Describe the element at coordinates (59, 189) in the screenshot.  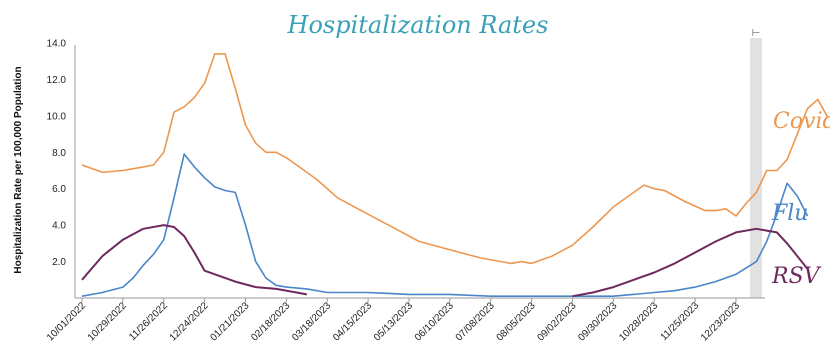
I see `y-tick-label: 6.0` at that location.